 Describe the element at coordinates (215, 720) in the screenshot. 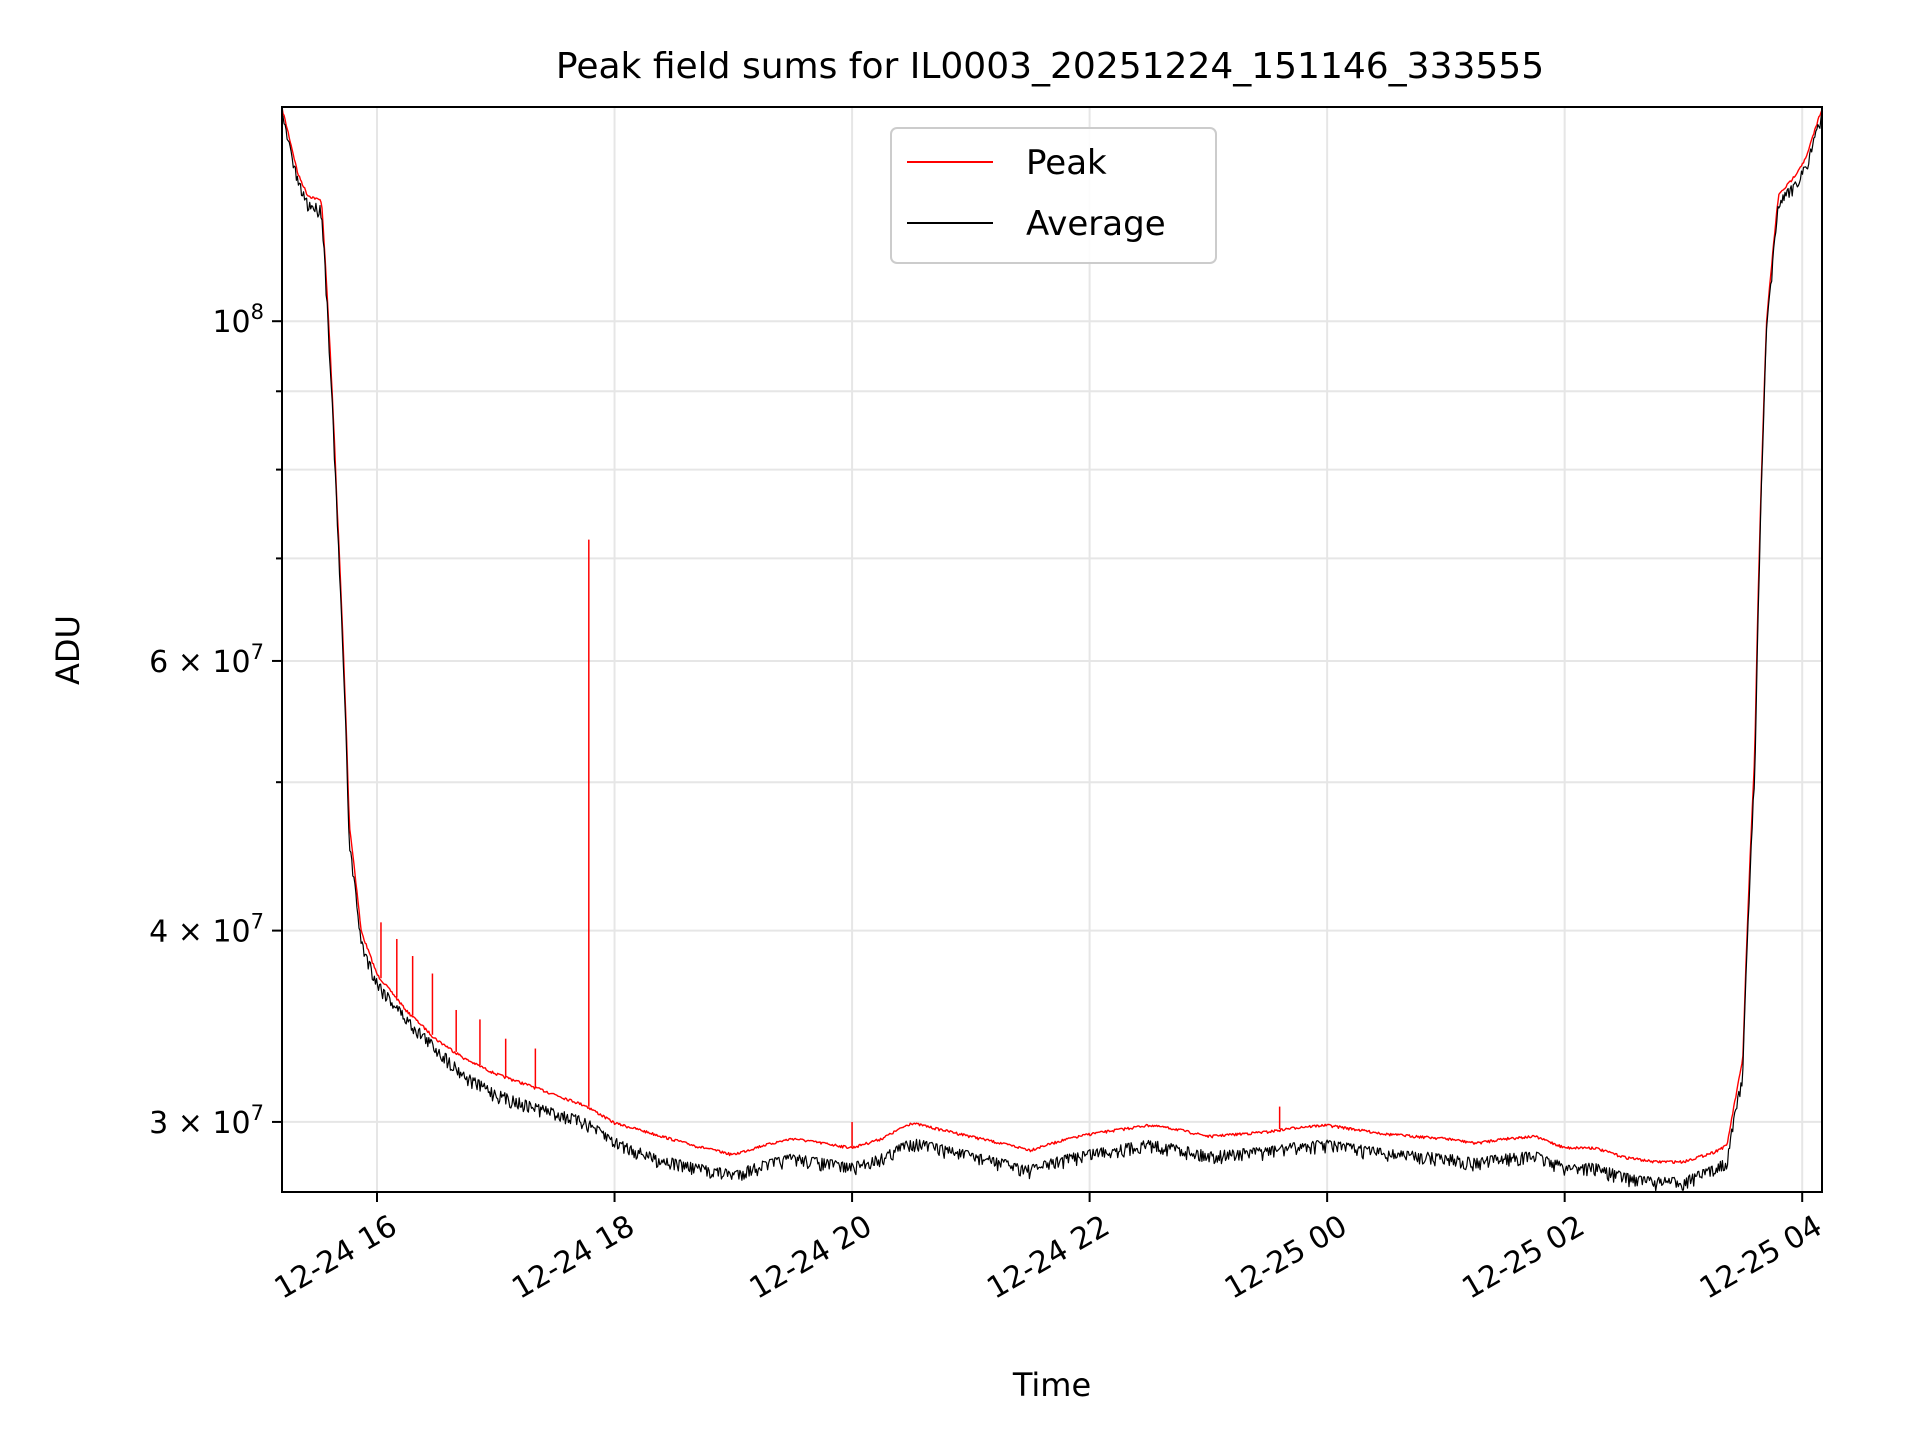

I see `y-axis: 3 × 107 4 × 107 6 × 107 108` at that location.